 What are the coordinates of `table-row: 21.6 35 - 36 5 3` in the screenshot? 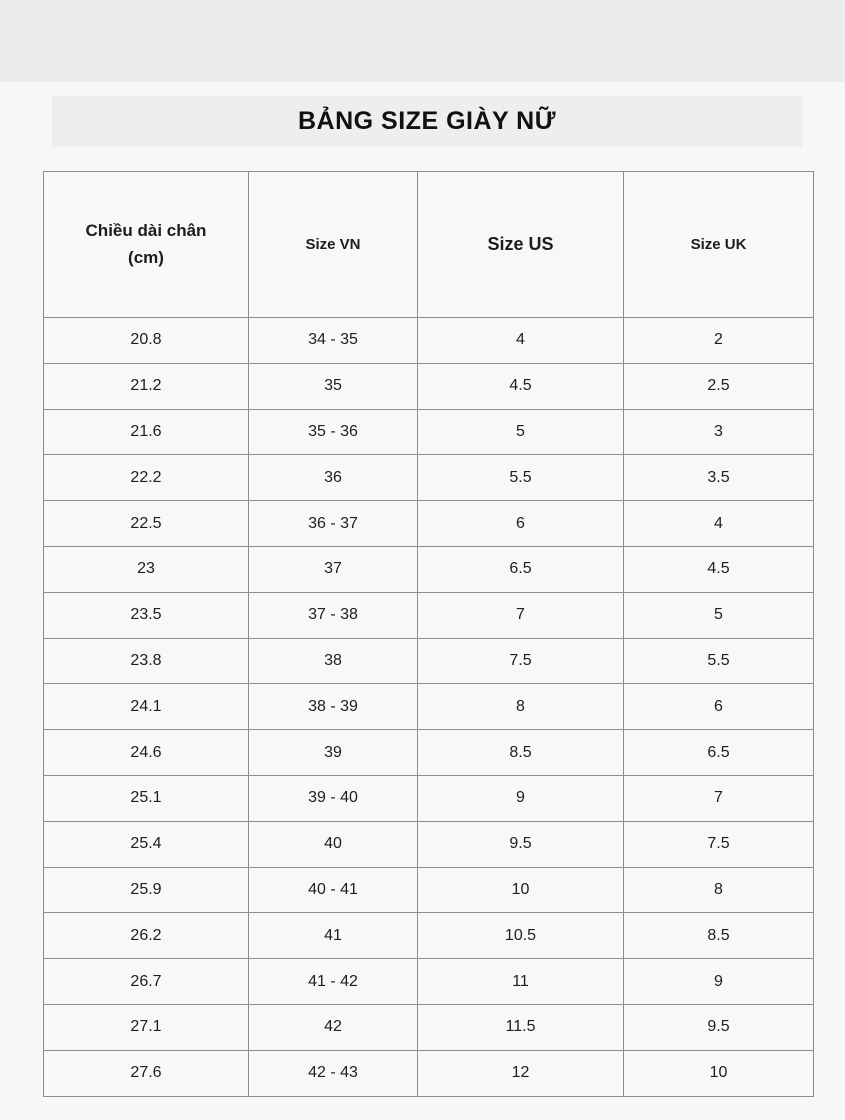 It's located at (428, 432).